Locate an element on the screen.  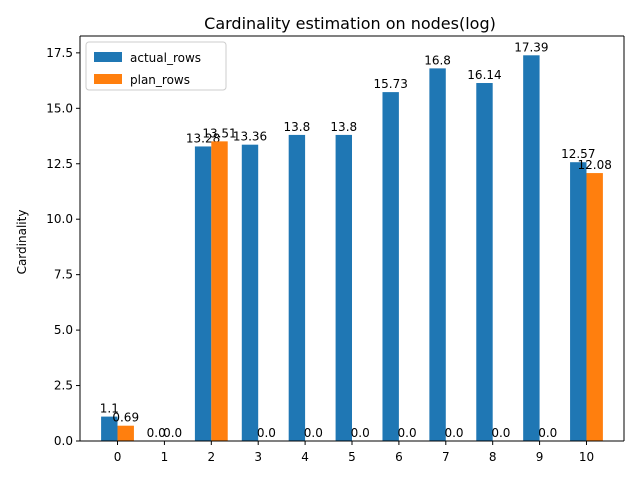
y-axis-label: Cardinality is located at coordinates (22, 242).